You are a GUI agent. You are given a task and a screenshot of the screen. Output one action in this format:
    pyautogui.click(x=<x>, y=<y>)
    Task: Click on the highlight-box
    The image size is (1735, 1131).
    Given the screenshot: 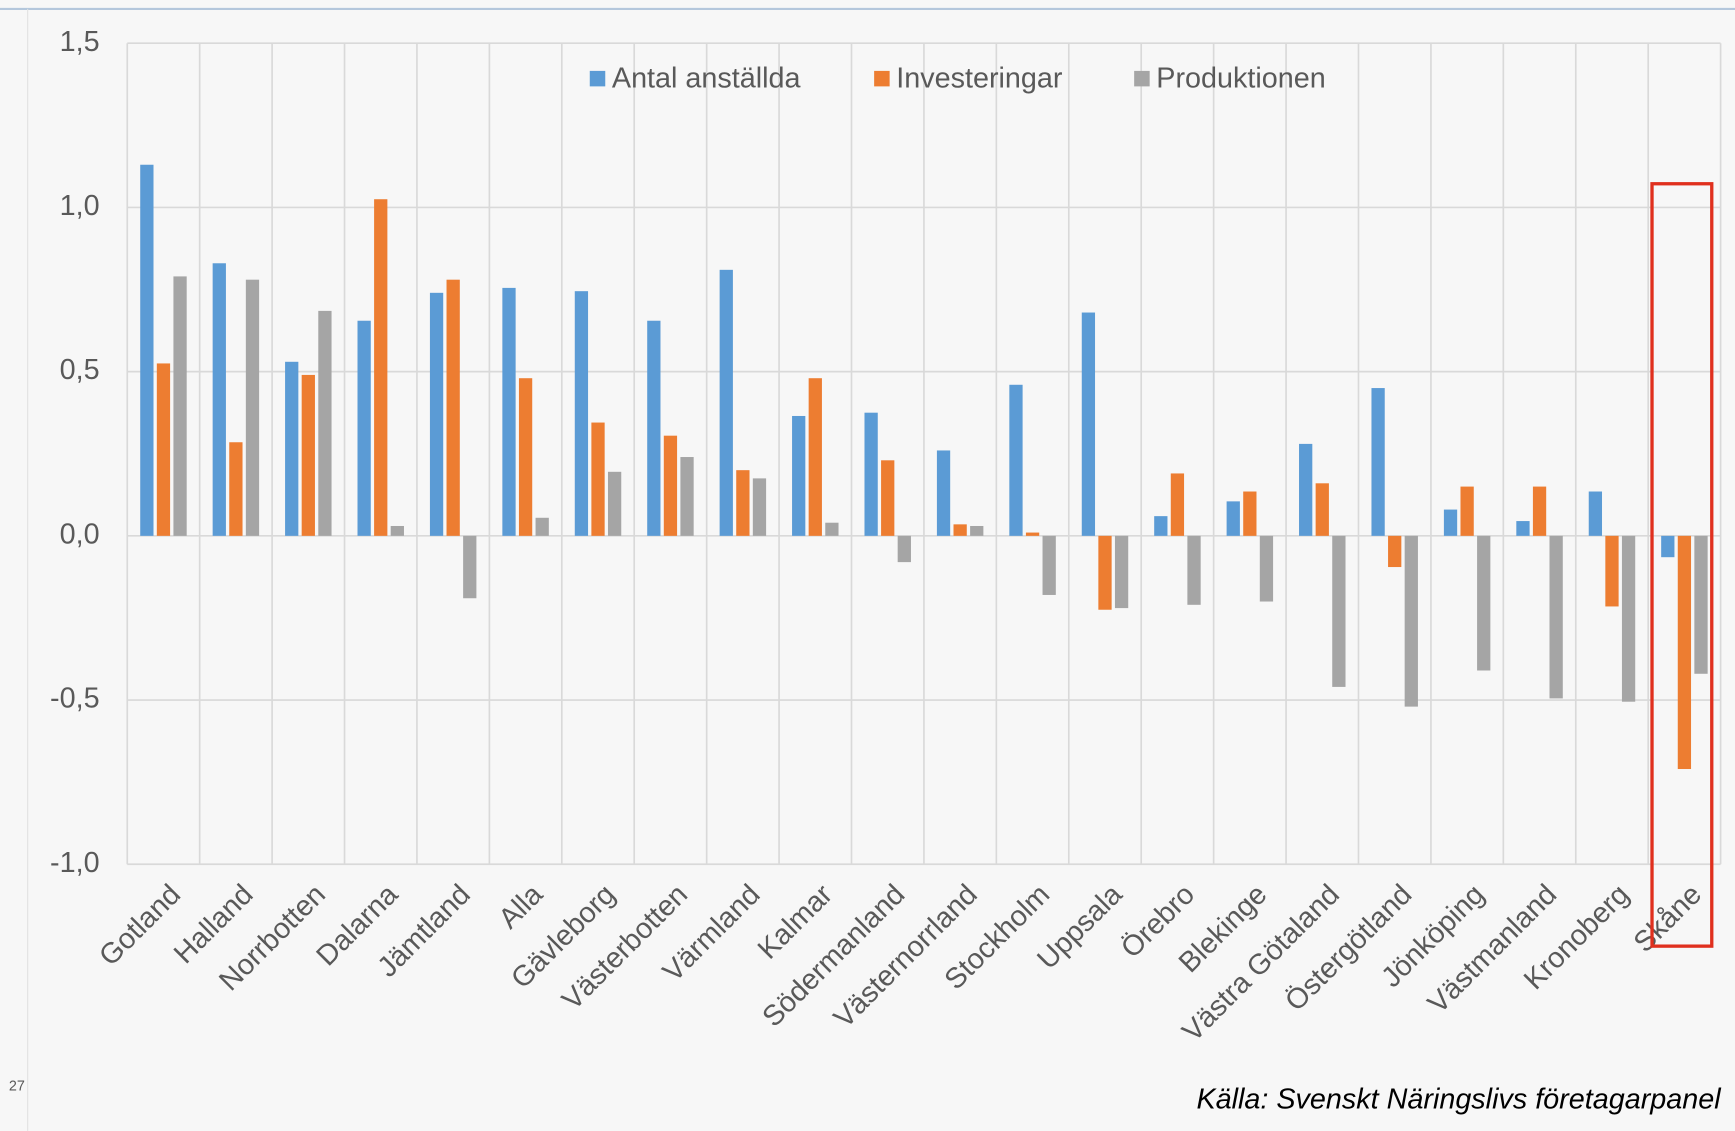 What is the action you would take?
    pyautogui.click(x=1682, y=565)
    